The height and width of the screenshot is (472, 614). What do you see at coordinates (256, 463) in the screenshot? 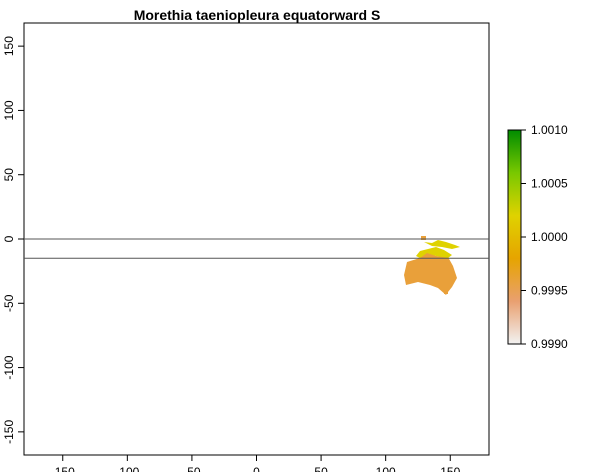
I see `x-axis: -150 -100 -50 0 50 100 150` at bounding box center [256, 463].